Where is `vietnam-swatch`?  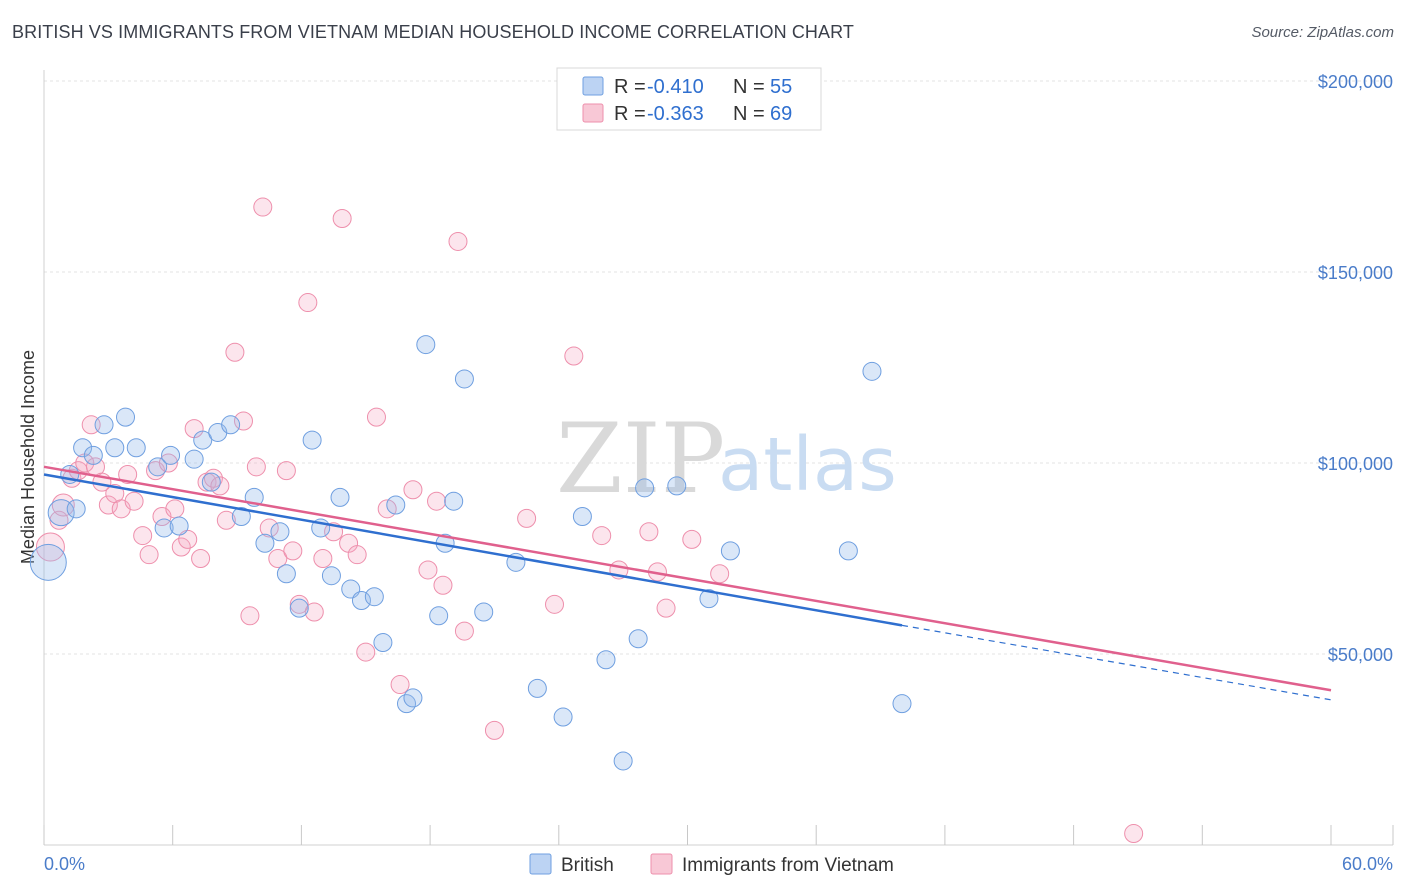
vietnam-swatch is located at coordinates (593, 113).